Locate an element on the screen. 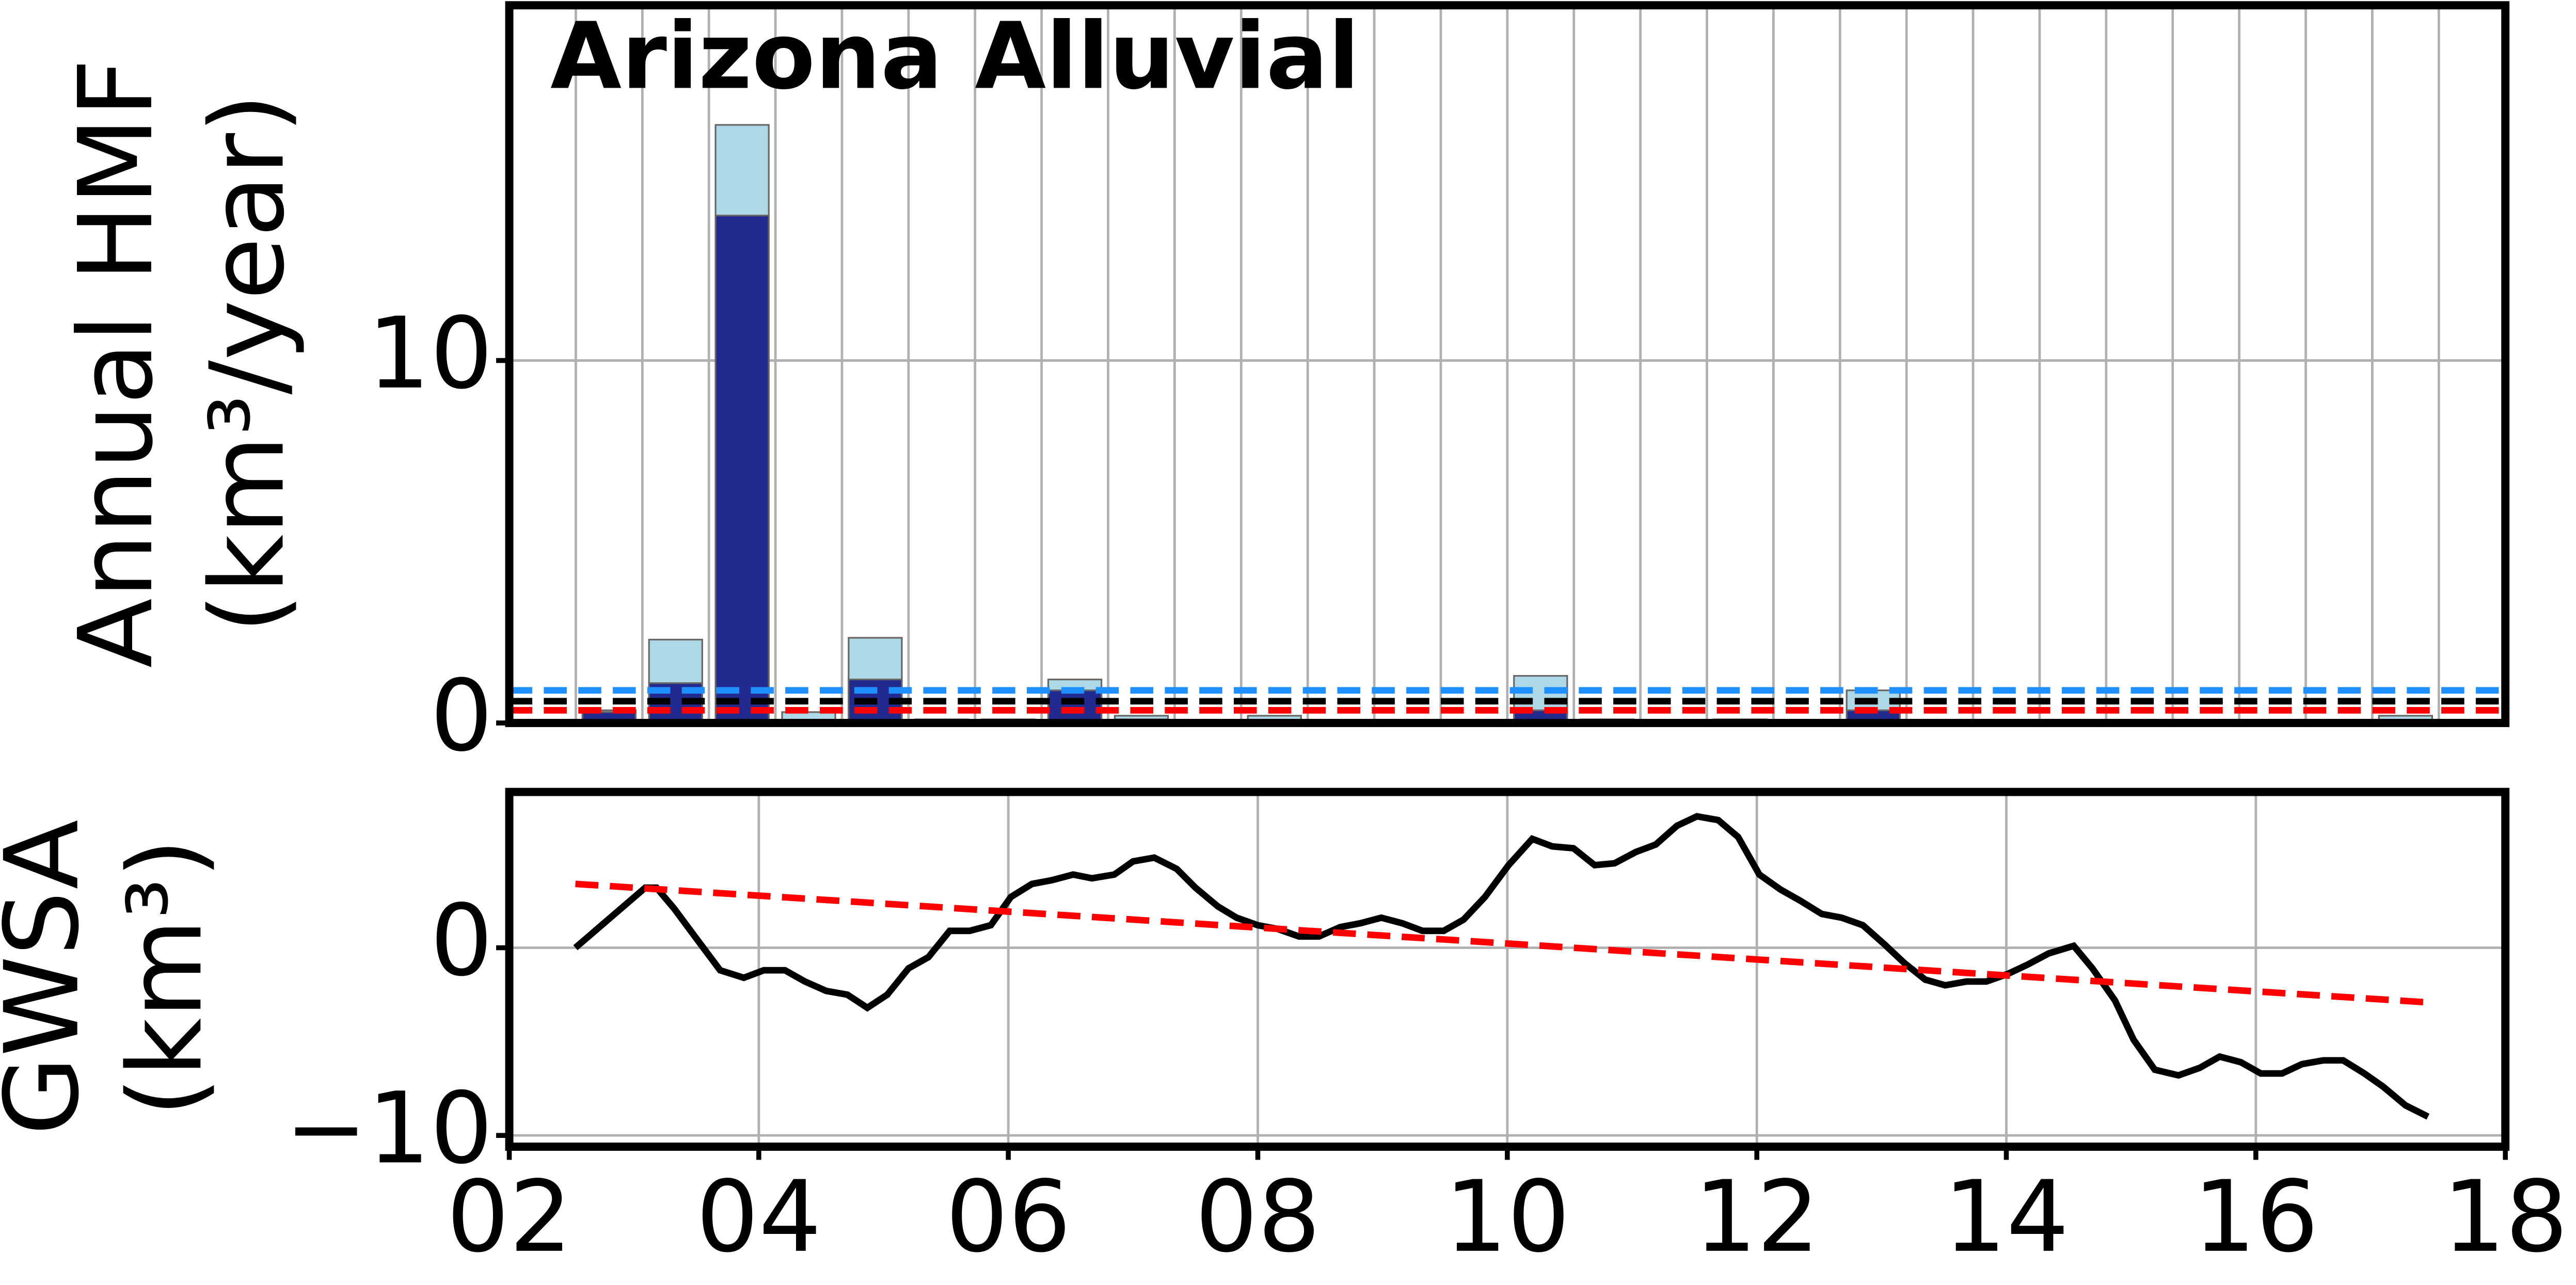 Image resolution: width=2576 pixels, height=1285 pixels. x-tick-label: 08 is located at coordinates (1258, 1217).